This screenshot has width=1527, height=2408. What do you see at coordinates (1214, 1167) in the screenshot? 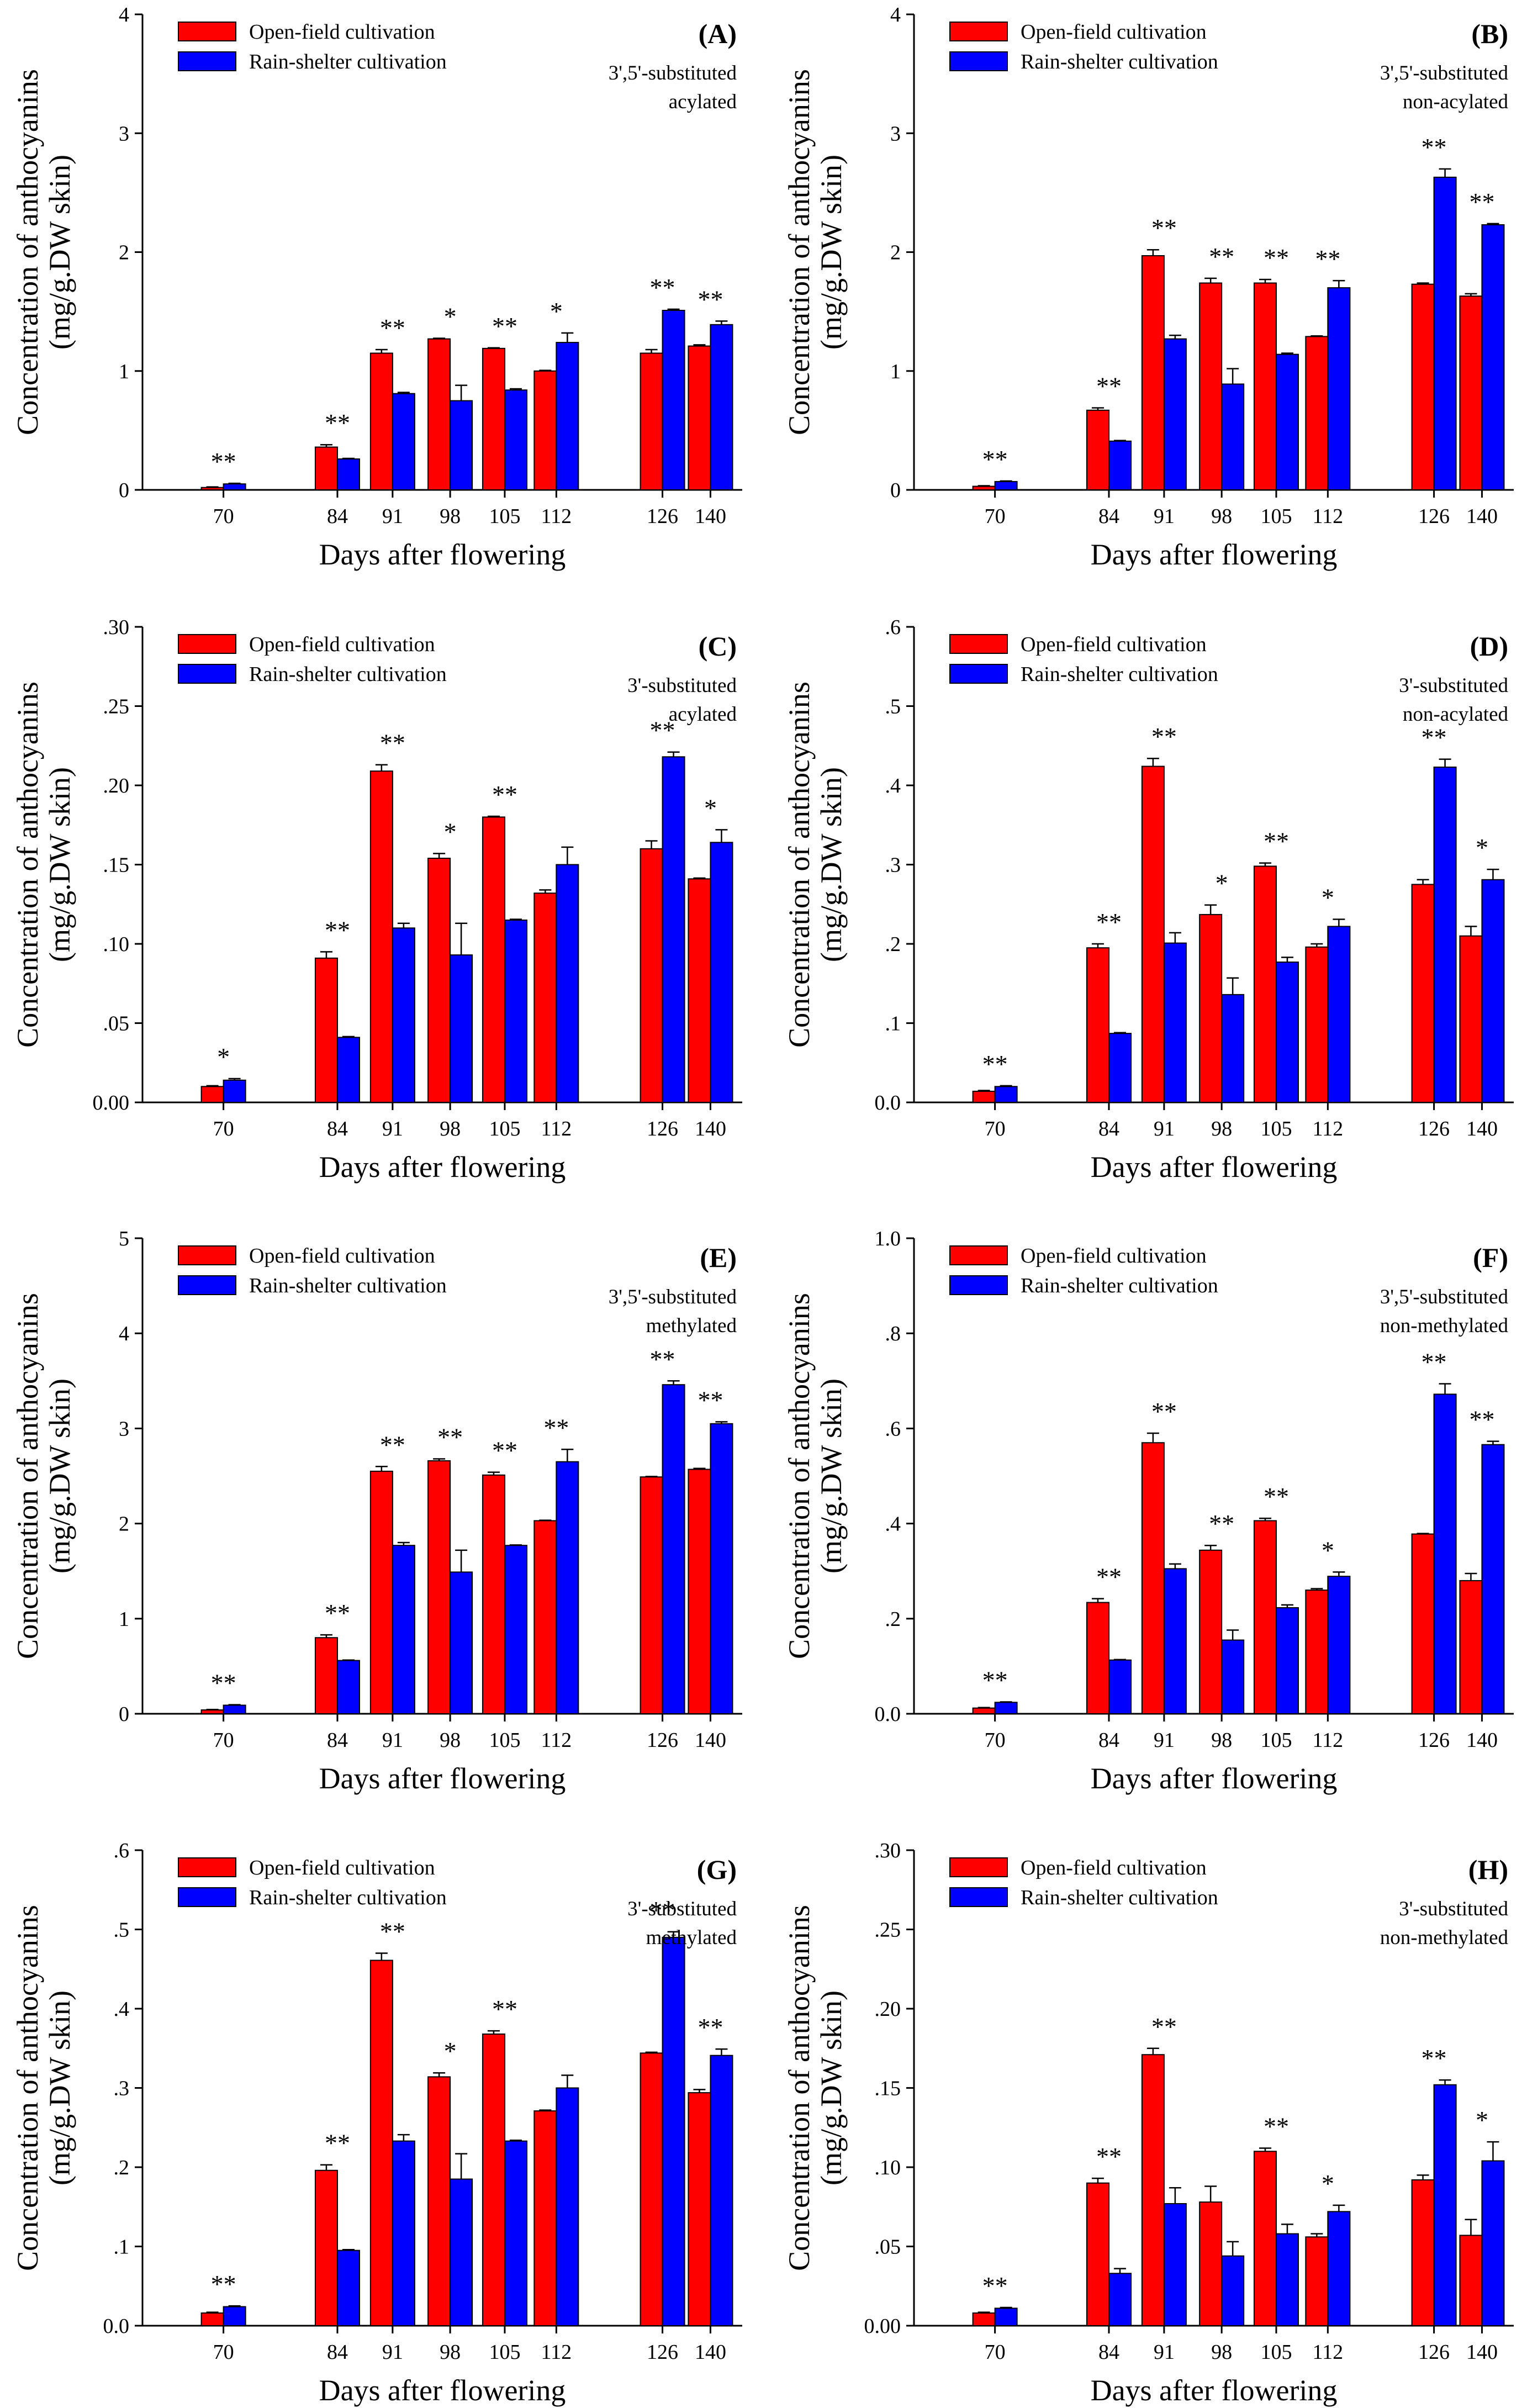
I see `x-axis-title: Days after flowering` at bounding box center [1214, 1167].